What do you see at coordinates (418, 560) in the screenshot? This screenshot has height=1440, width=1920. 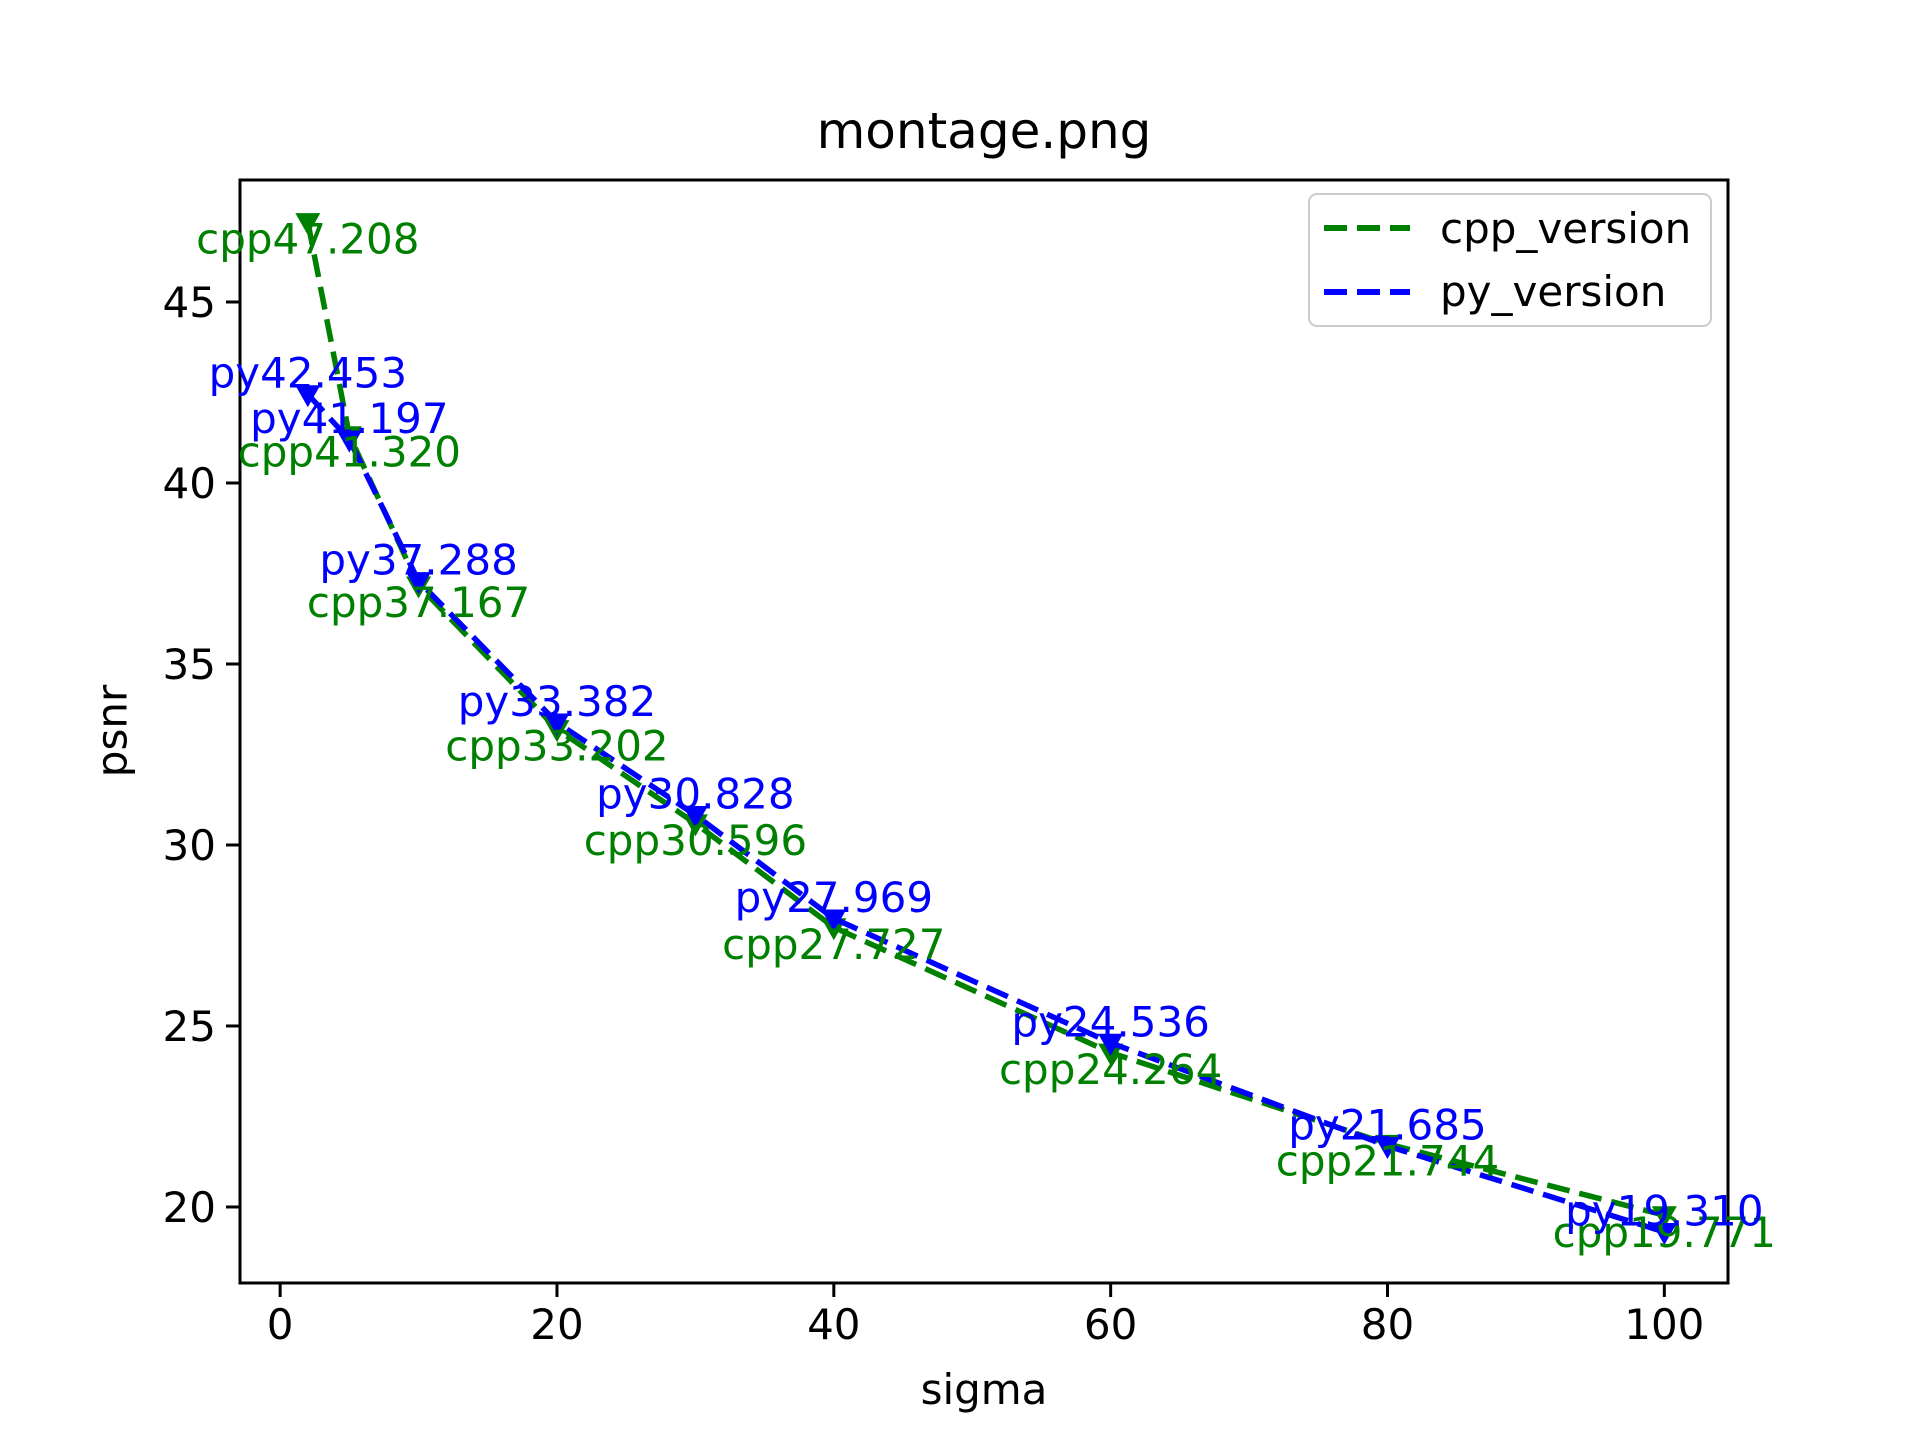 I see `point-label-py_version: py37.288` at bounding box center [418, 560].